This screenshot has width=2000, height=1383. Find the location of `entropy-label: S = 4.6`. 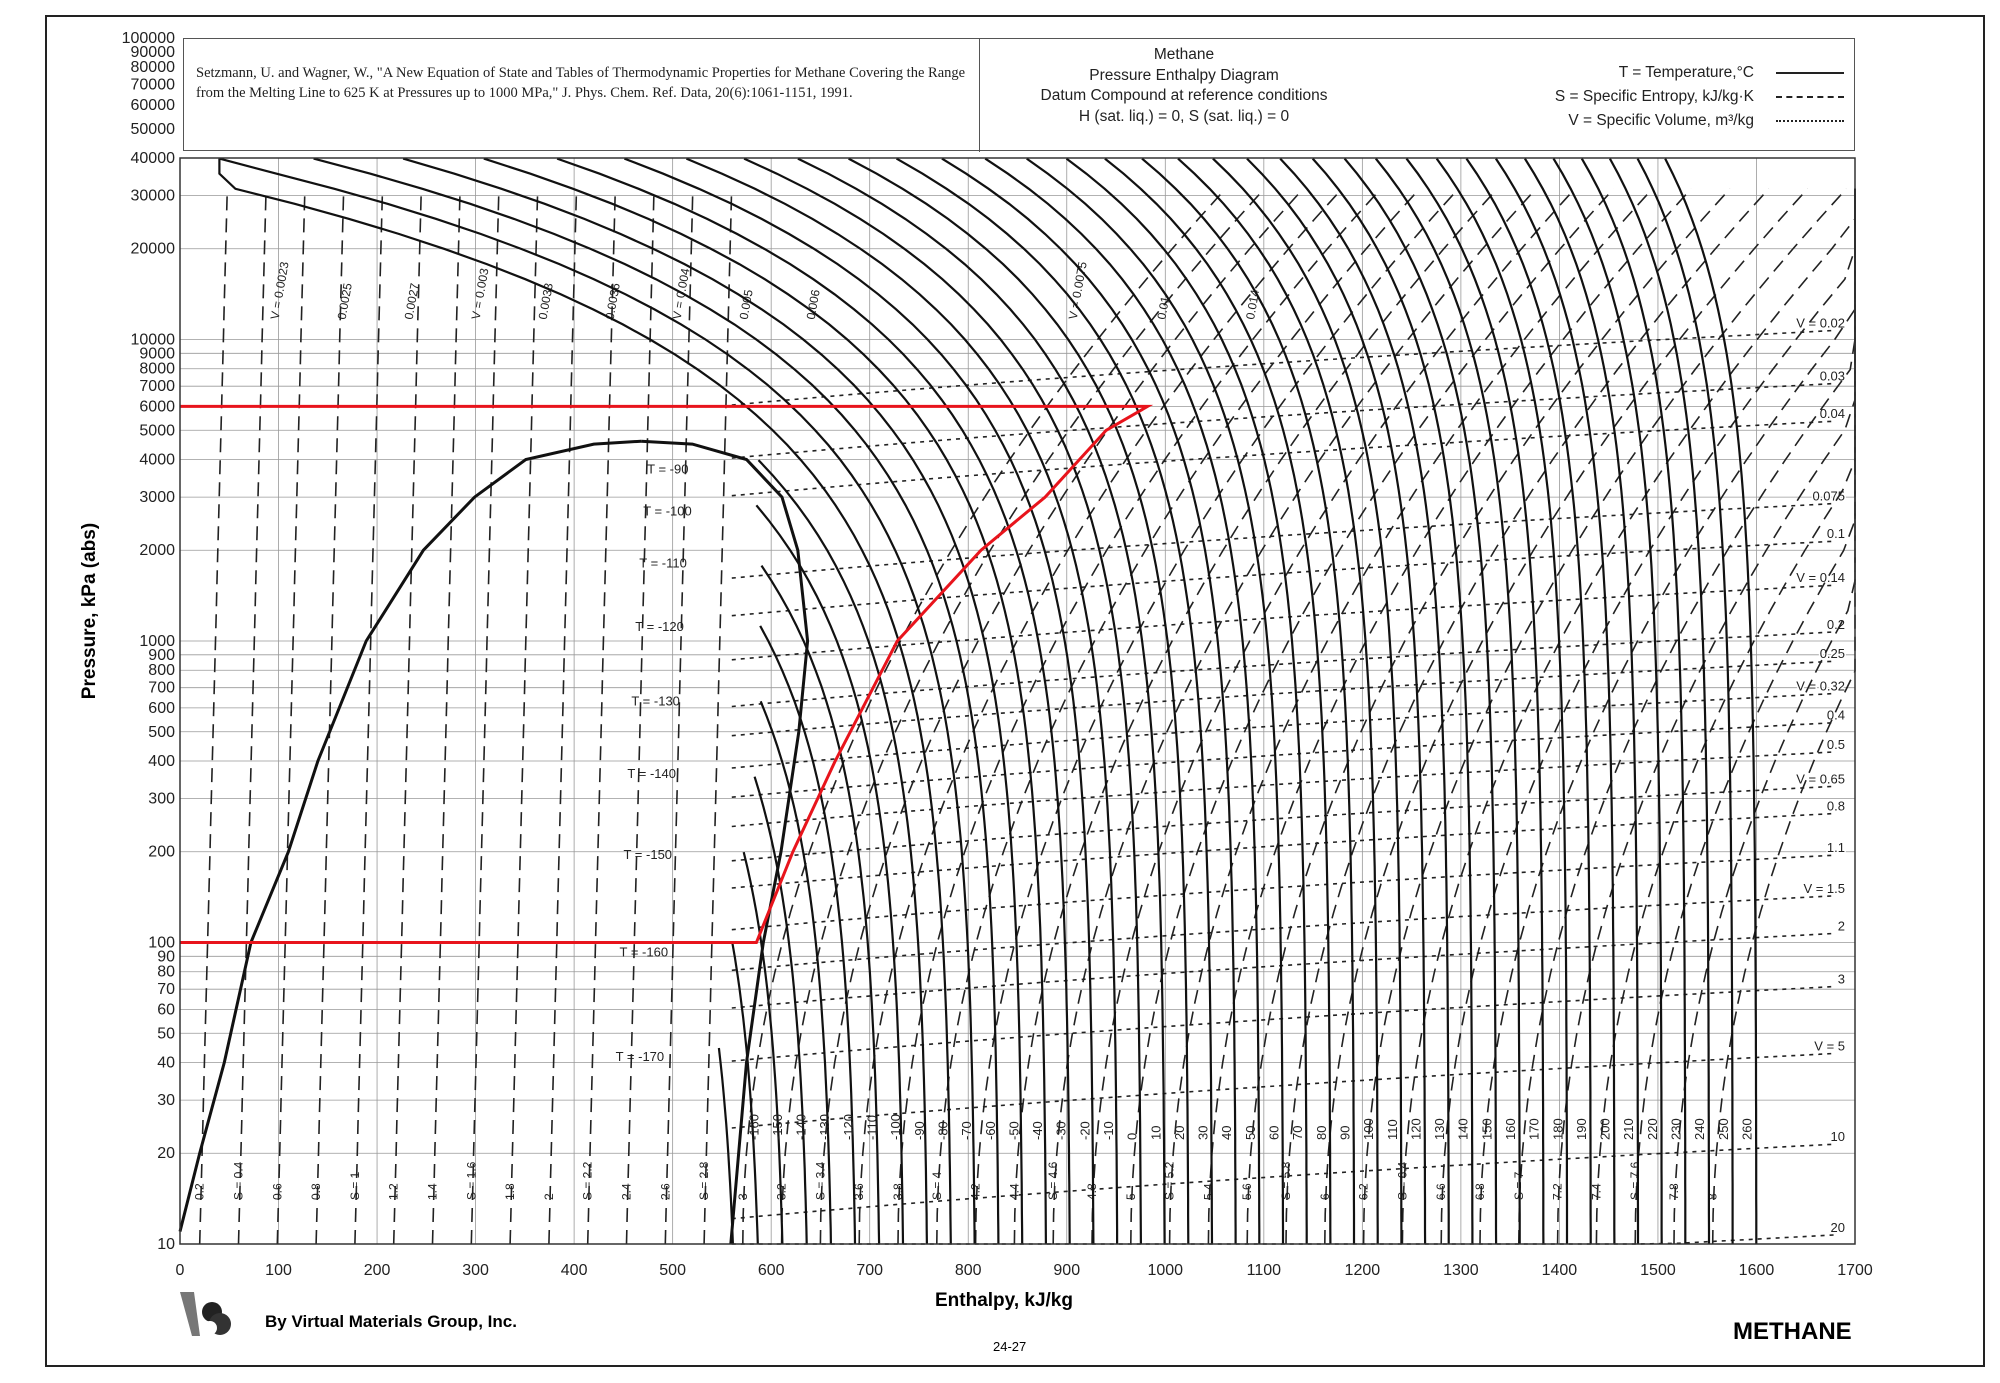

entropy-label: S = 4.6 is located at coordinates (1053, 1180).